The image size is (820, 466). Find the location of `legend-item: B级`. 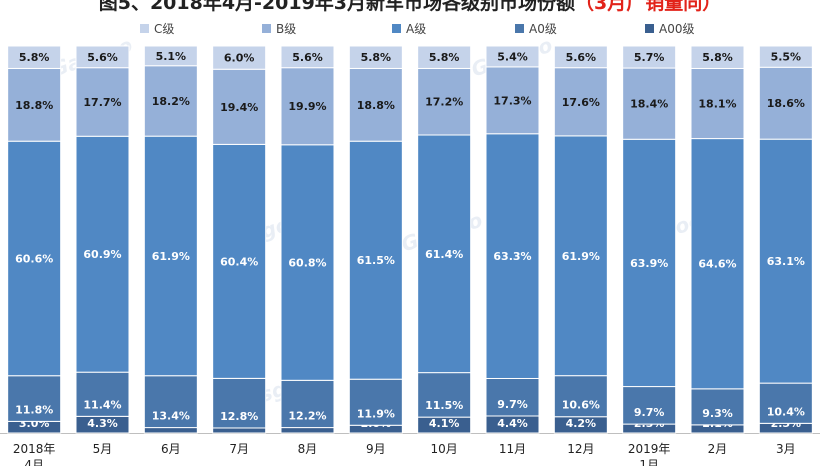

legend-item: B级 is located at coordinates (279, 28).